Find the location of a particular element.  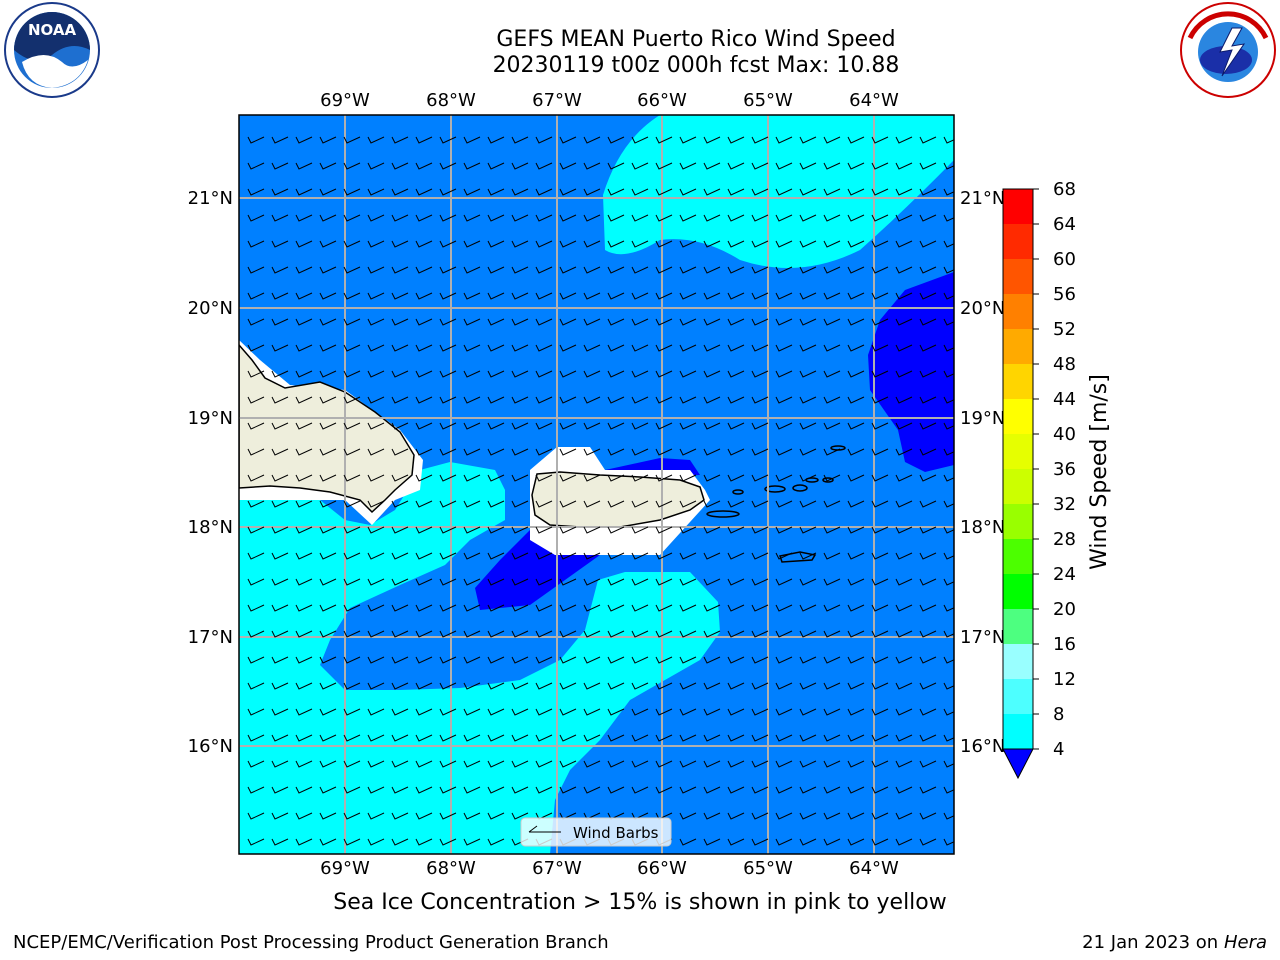

colorbar-tick-label: 60 is located at coordinates (1064, 259).